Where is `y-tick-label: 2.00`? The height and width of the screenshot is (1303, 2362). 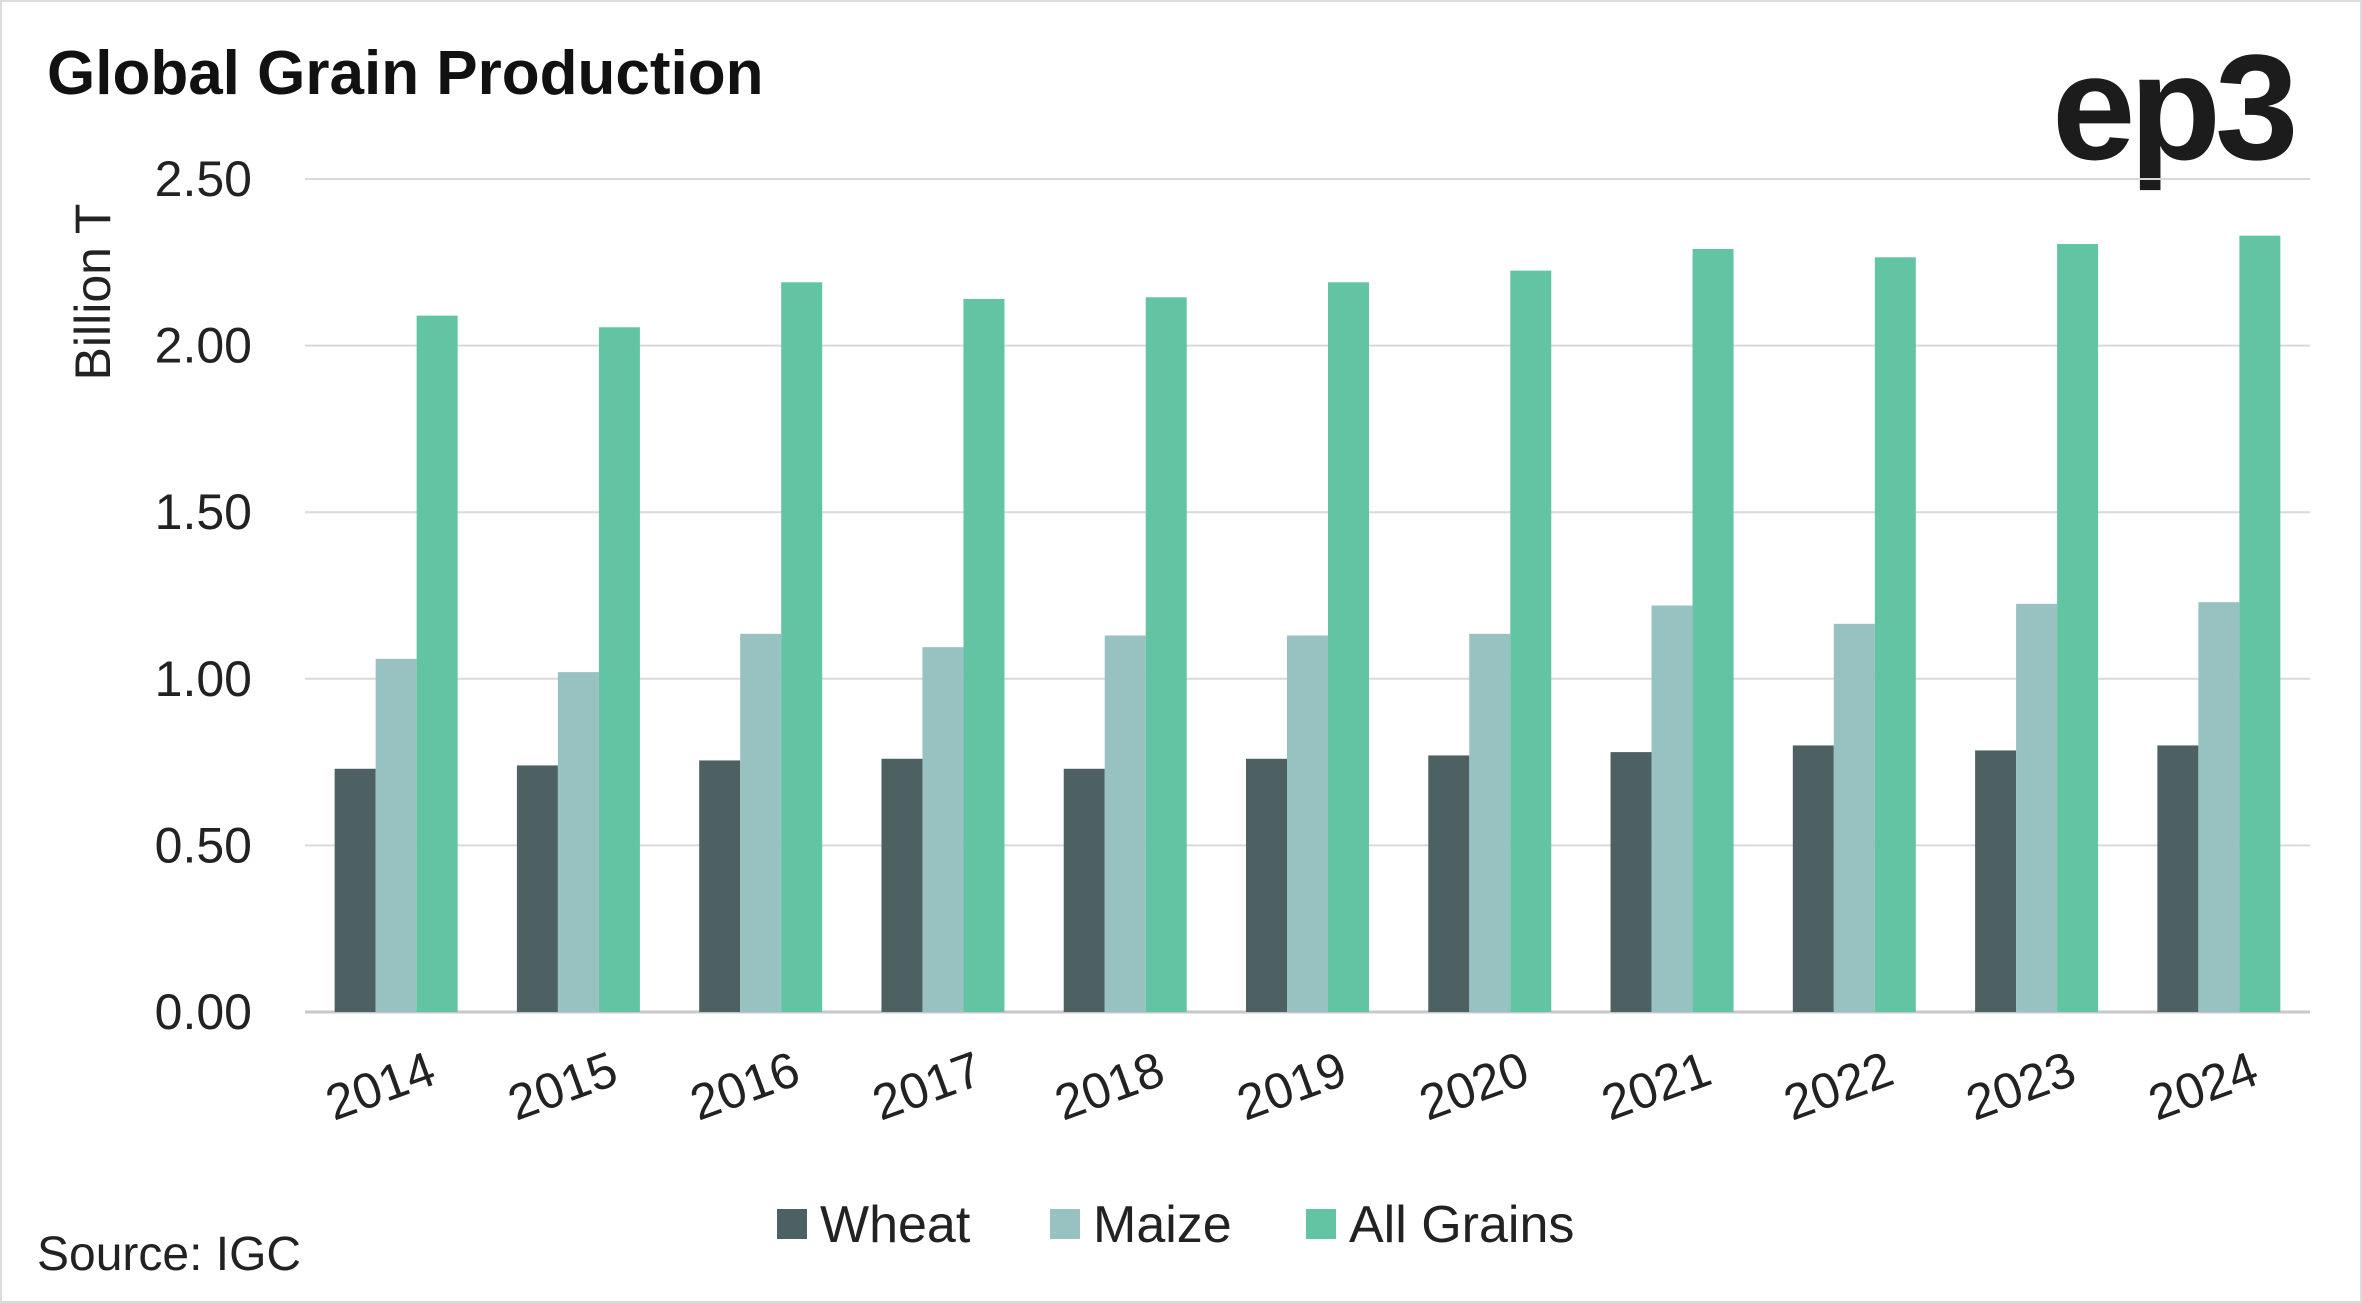
y-tick-label: 2.00 is located at coordinates (203, 346).